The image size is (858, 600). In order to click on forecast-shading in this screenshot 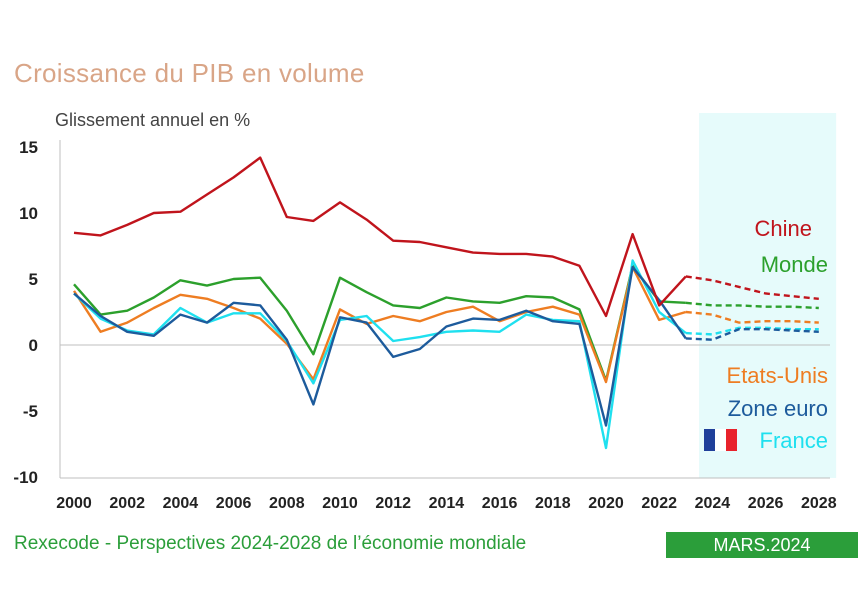, I will do `click(768, 295)`.